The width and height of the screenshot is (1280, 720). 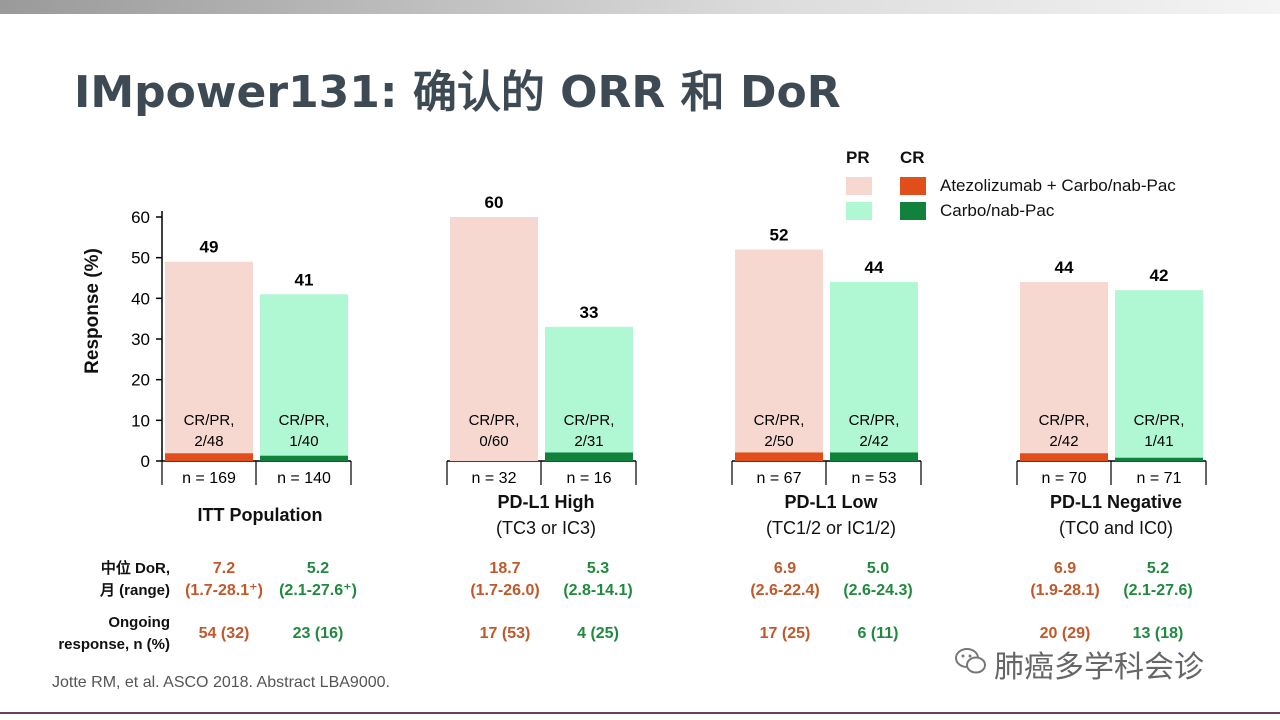 I want to click on slide-title: IMpower131: 确认的 ORR 和 DoR, so click(x=457, y=92).